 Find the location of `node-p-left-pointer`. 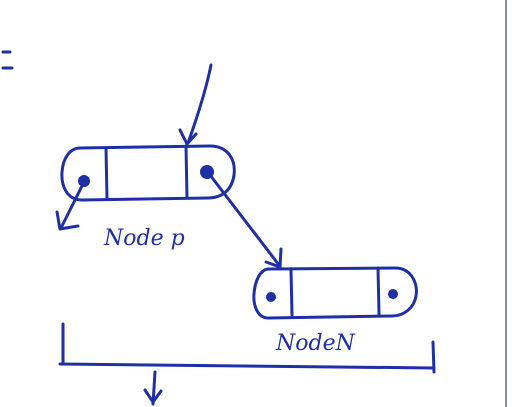

node-p-left-pointer is located at coordinates (69, 207).